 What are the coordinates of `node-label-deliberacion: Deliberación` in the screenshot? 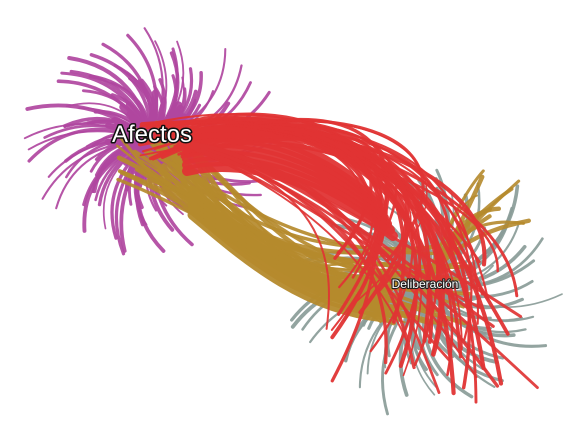 It's located at (425, 284).